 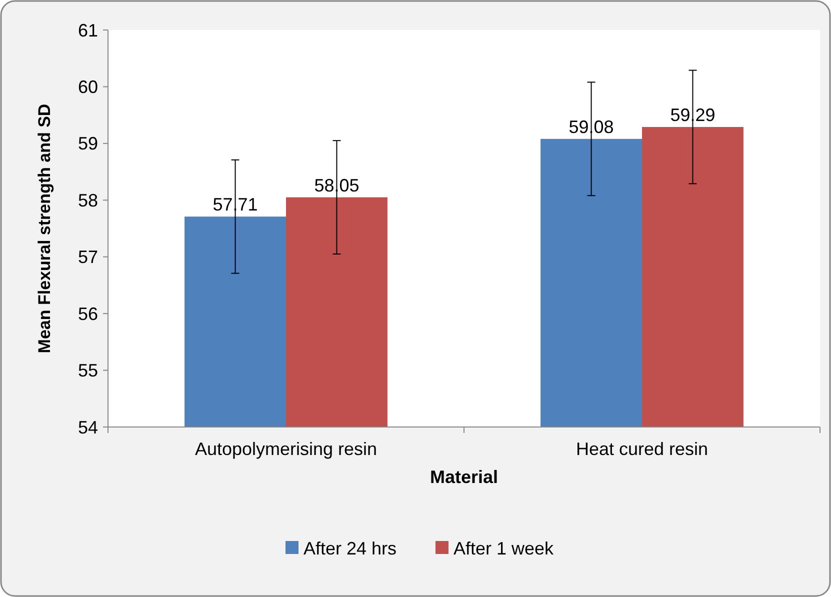 I want to click on legend-label: After 24 hrs, so click(x=350, y=548).